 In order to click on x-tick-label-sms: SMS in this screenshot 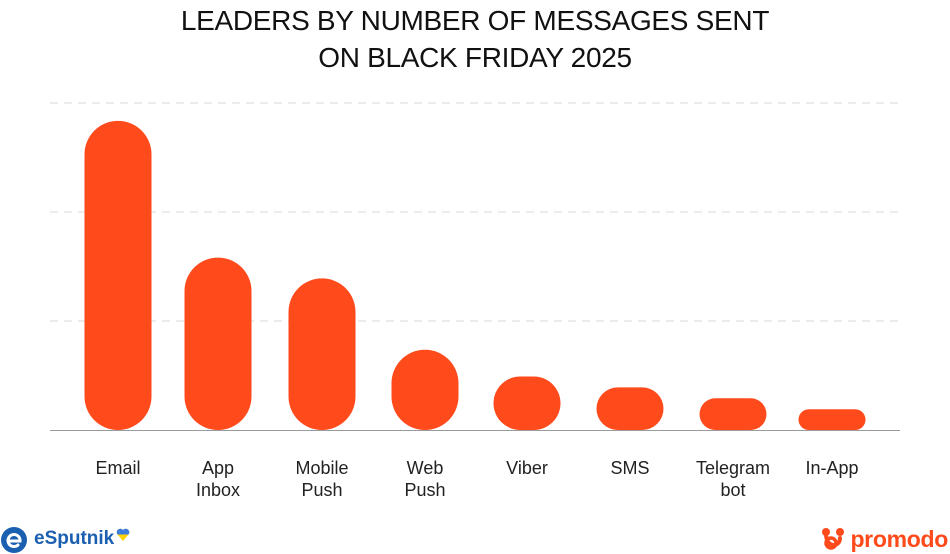, I will do `click(629, 468)`.